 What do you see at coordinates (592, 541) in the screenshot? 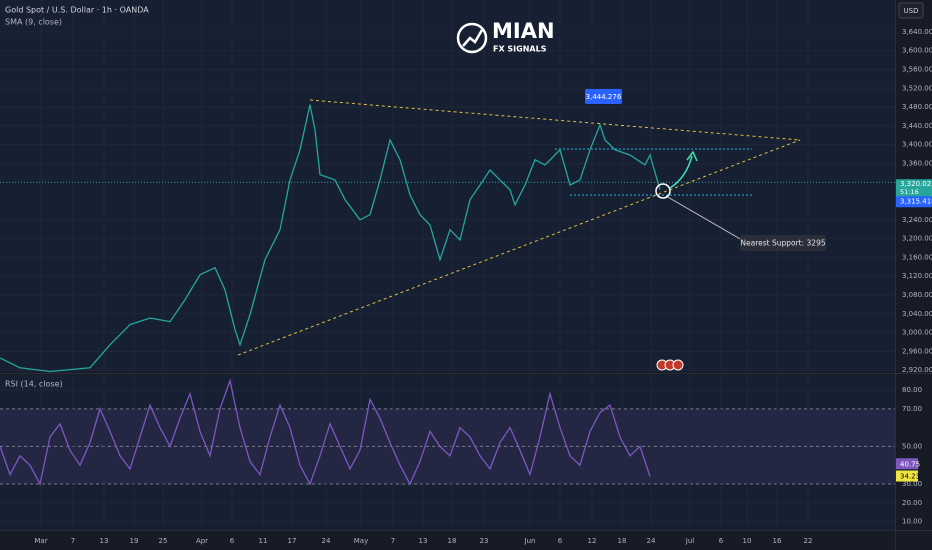
I see `x-tick-label: 12` at bounding box center [592, 541].